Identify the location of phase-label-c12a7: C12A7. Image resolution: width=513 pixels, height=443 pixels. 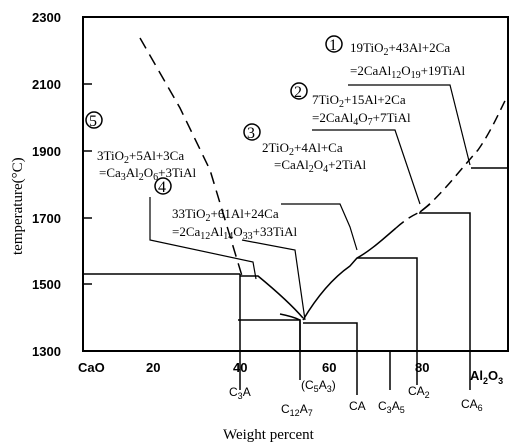
(297, 410).